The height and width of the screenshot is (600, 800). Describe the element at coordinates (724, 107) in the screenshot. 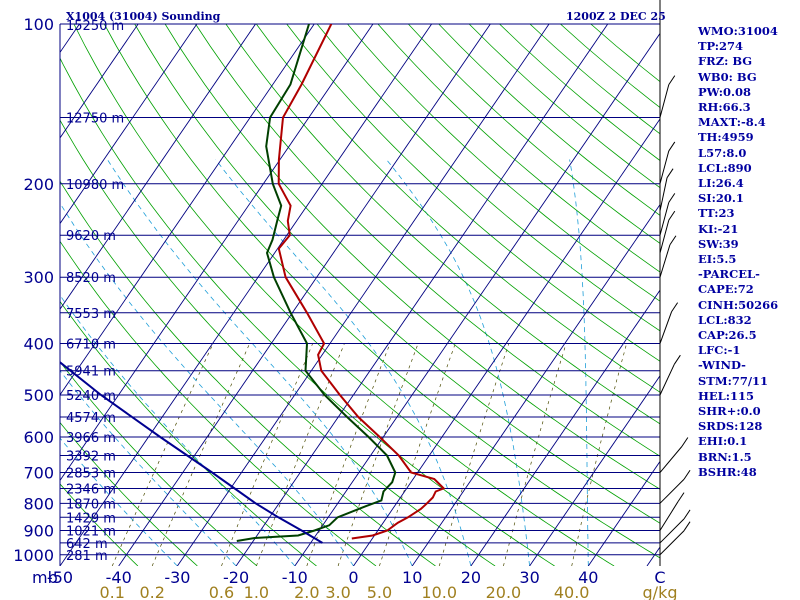

I see `index-item: RH:66.3` at that location.